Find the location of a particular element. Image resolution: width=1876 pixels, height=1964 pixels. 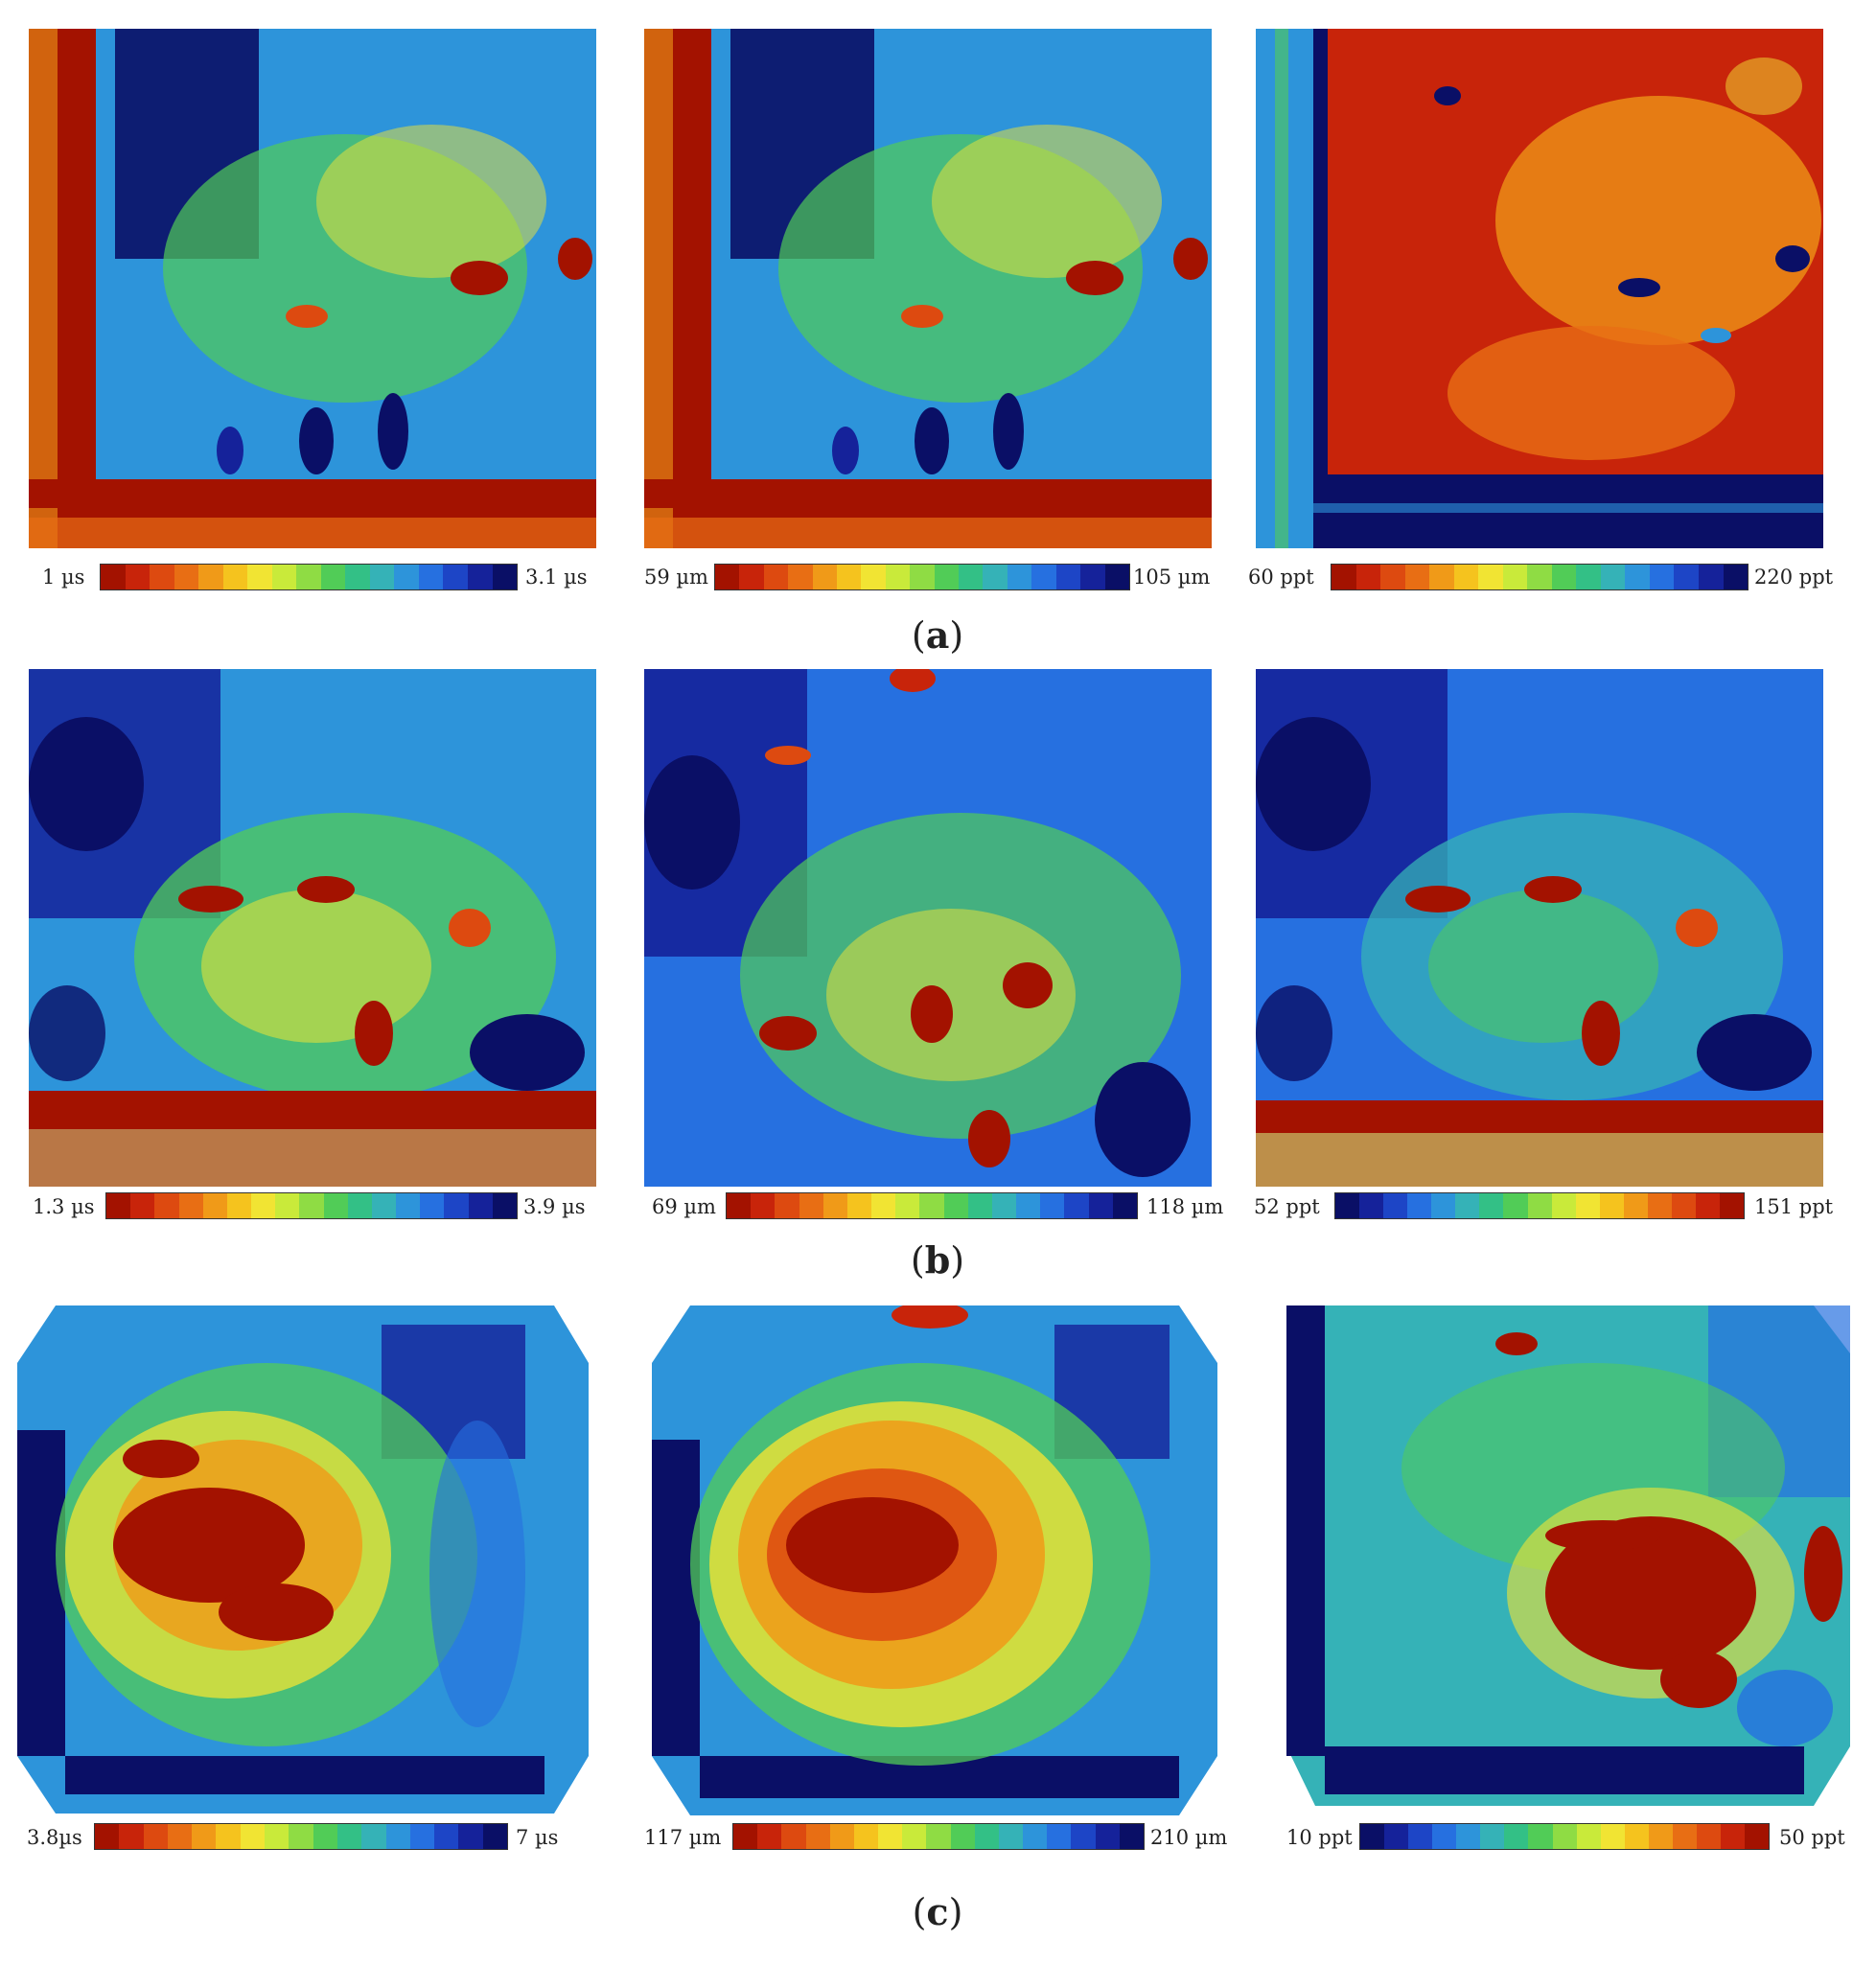

row-b-concentration-colorbar is located at coordinates (1539, 1205).